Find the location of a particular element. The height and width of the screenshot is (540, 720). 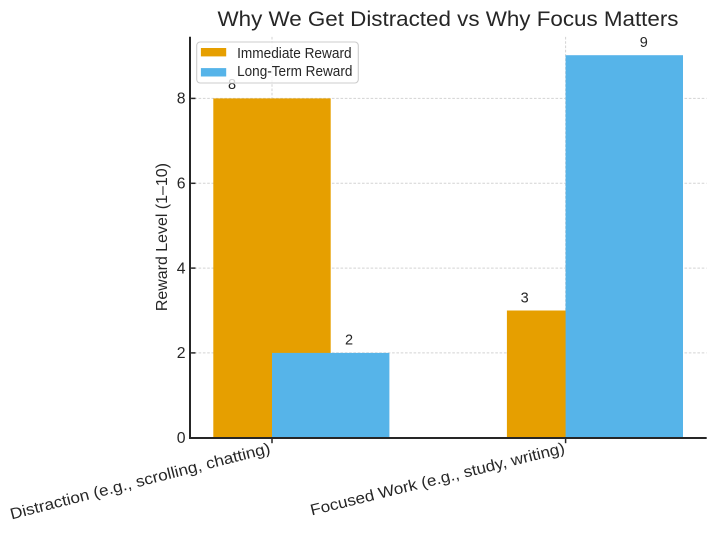

svg-text: 3 is located at coordinates (525, 298).